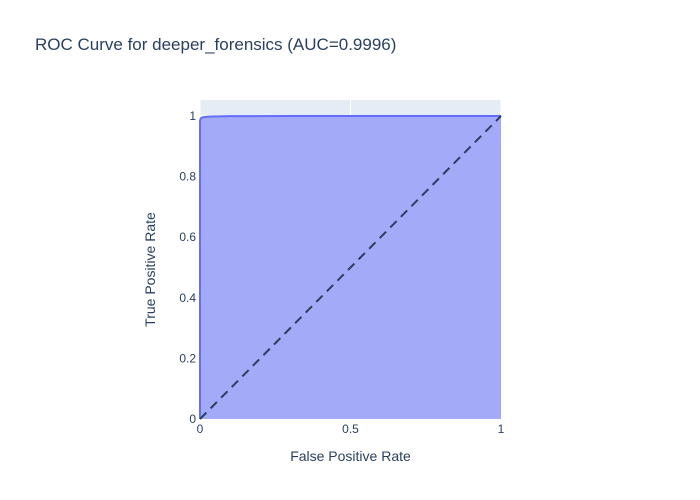 The height and width of the screenshot is (500, 700). I want to click on x-tick-label: 0.5, so click(350, 429).